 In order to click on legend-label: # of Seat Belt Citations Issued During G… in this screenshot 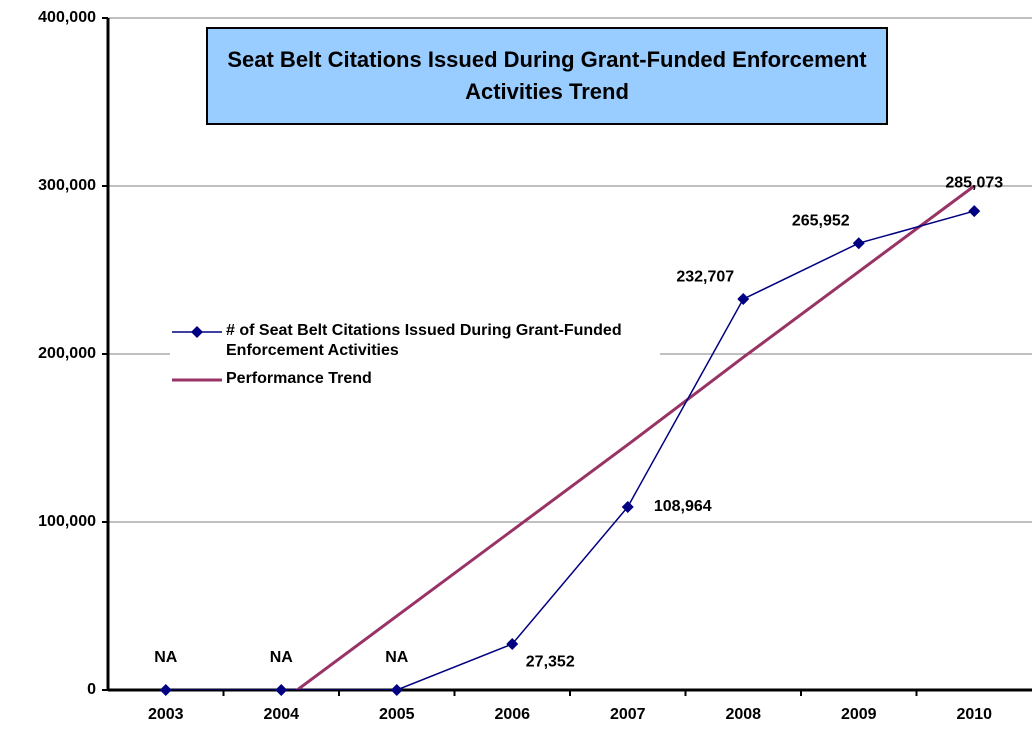, I will do `click(424, 340)`.